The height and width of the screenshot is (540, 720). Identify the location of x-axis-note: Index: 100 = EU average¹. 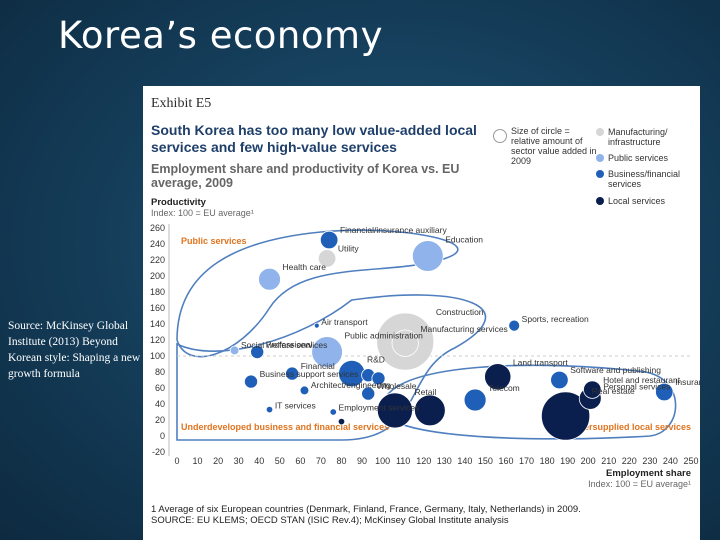
(639, 484).